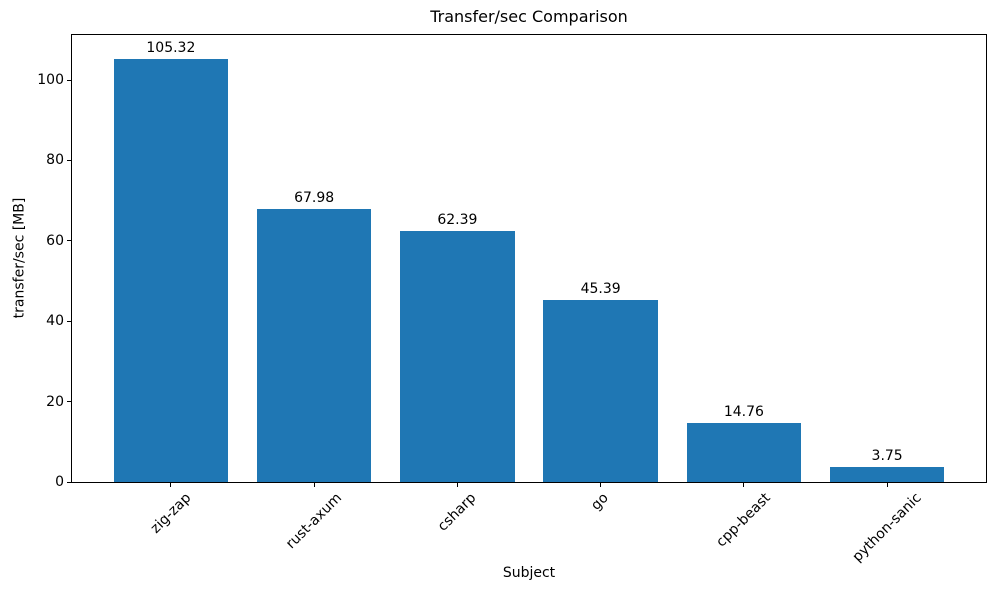 The height and width of the screenshot is (600, 1000). I want to click on y-tick-label: 0, so click(59, 482).